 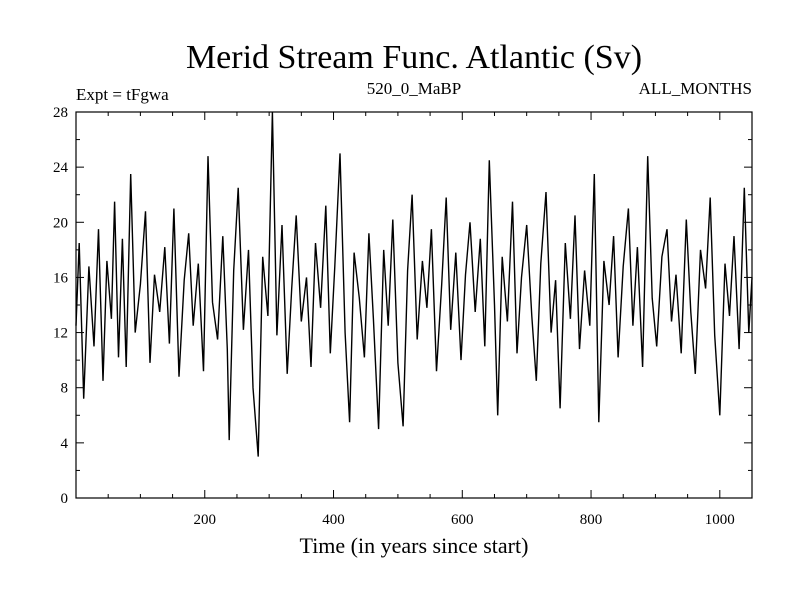 I want to click on y-tick-label: 8, so click(x=65, y=389).